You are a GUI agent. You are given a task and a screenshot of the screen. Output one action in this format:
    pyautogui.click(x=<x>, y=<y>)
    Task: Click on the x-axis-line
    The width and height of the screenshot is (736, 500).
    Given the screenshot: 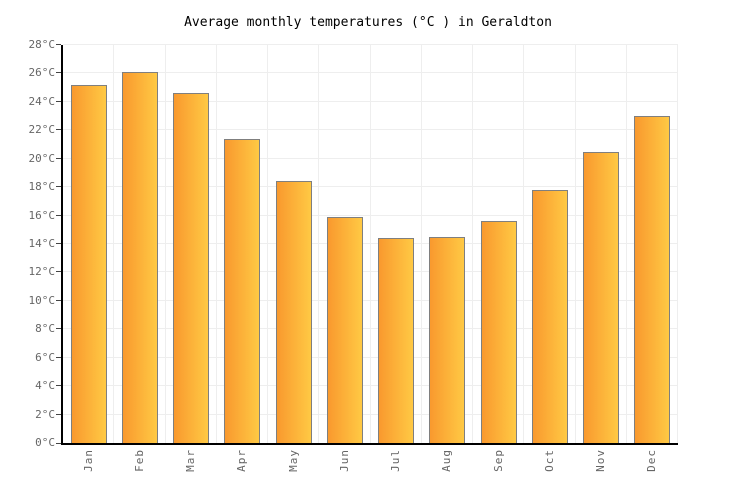 What is the action you would take?
    pyautogui.click(x=369, y=444)
    